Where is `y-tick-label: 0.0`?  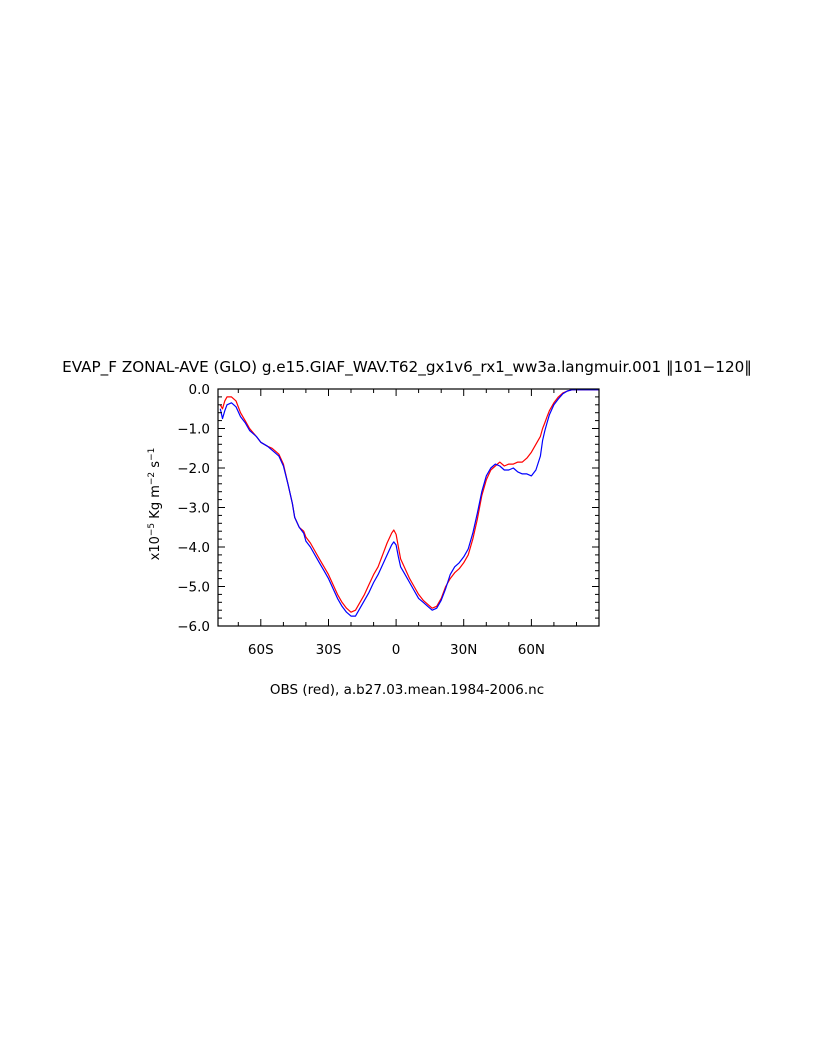 y-tick-label: 0.0 is located at coordinates (199, 390).